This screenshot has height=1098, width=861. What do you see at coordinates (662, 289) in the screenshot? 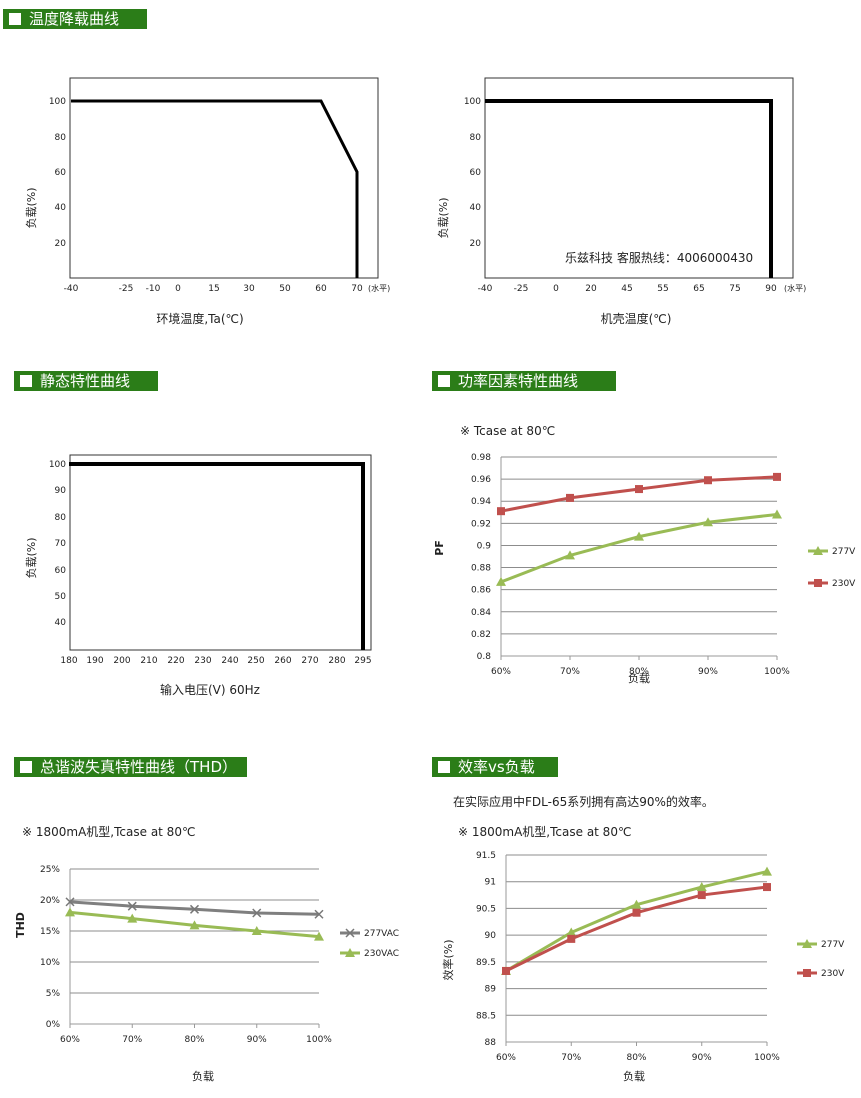
I see `x-tick-label: 55` at bounding box center [662, 289].